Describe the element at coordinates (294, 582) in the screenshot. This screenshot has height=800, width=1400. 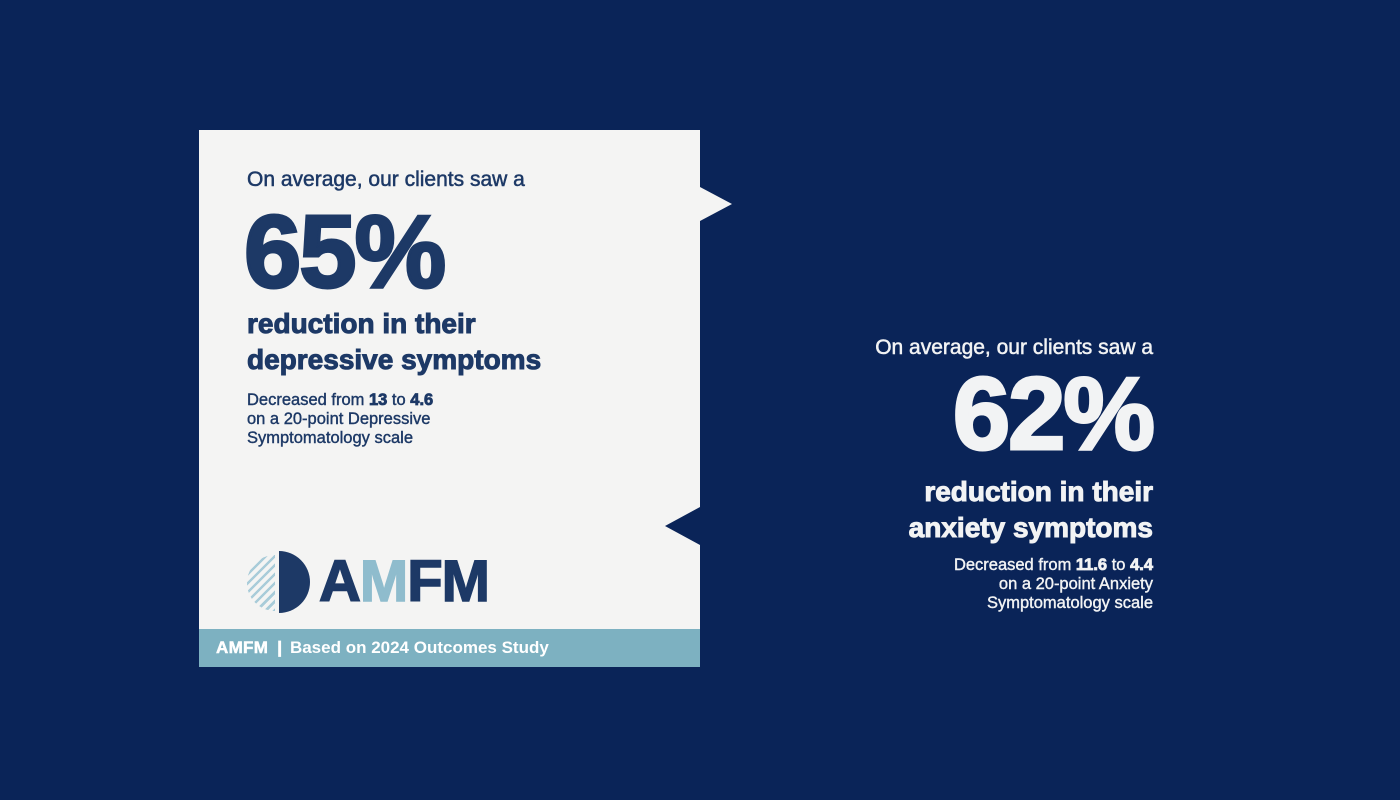
I see `logo-solid-semicircle` at that location.